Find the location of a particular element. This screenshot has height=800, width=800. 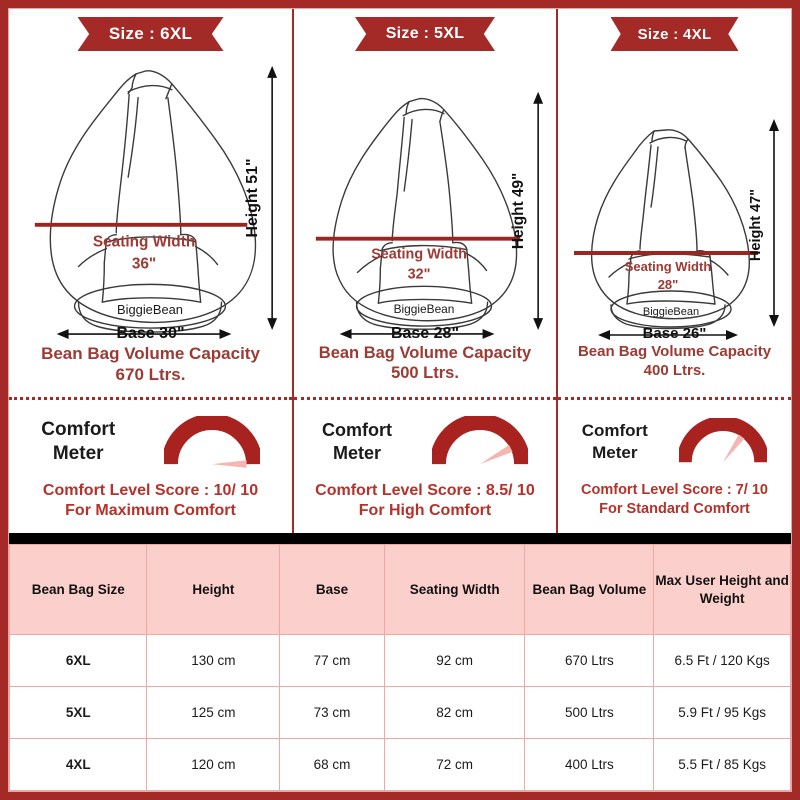

header-seating-width: Seating Width is located at coordinates (454, 589).